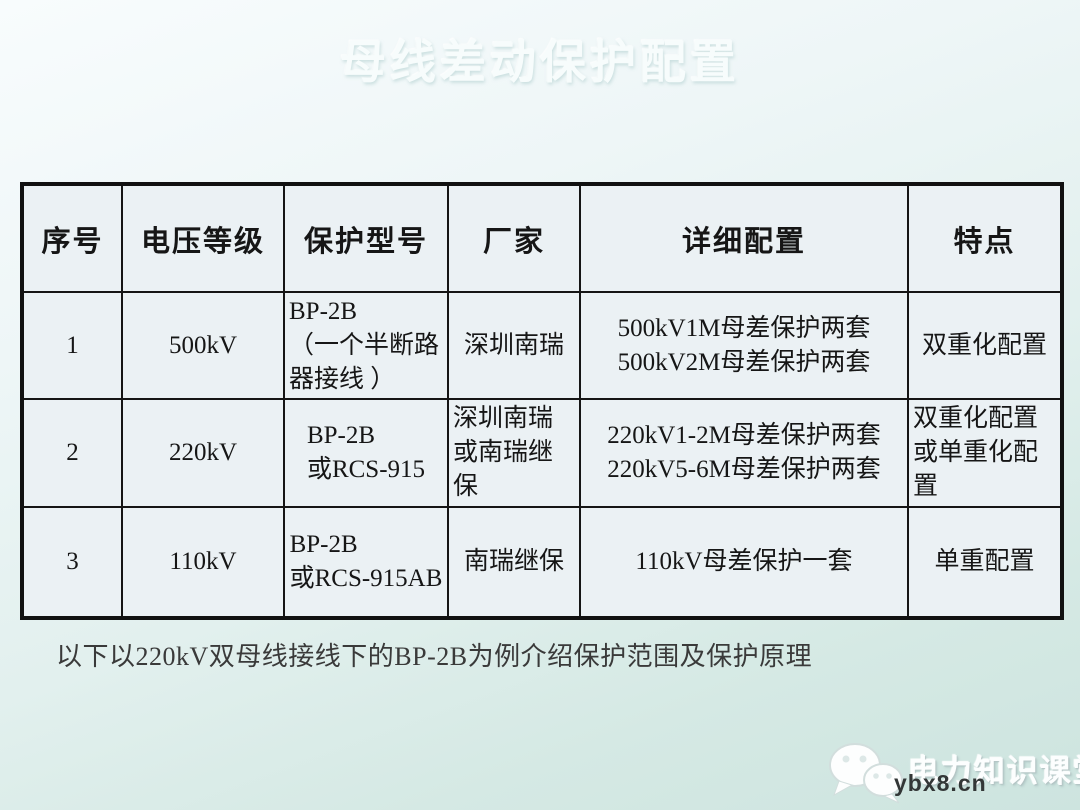  I want to click on watermark: 电力知识课堂 ybx8.cn, so click(954, 773).